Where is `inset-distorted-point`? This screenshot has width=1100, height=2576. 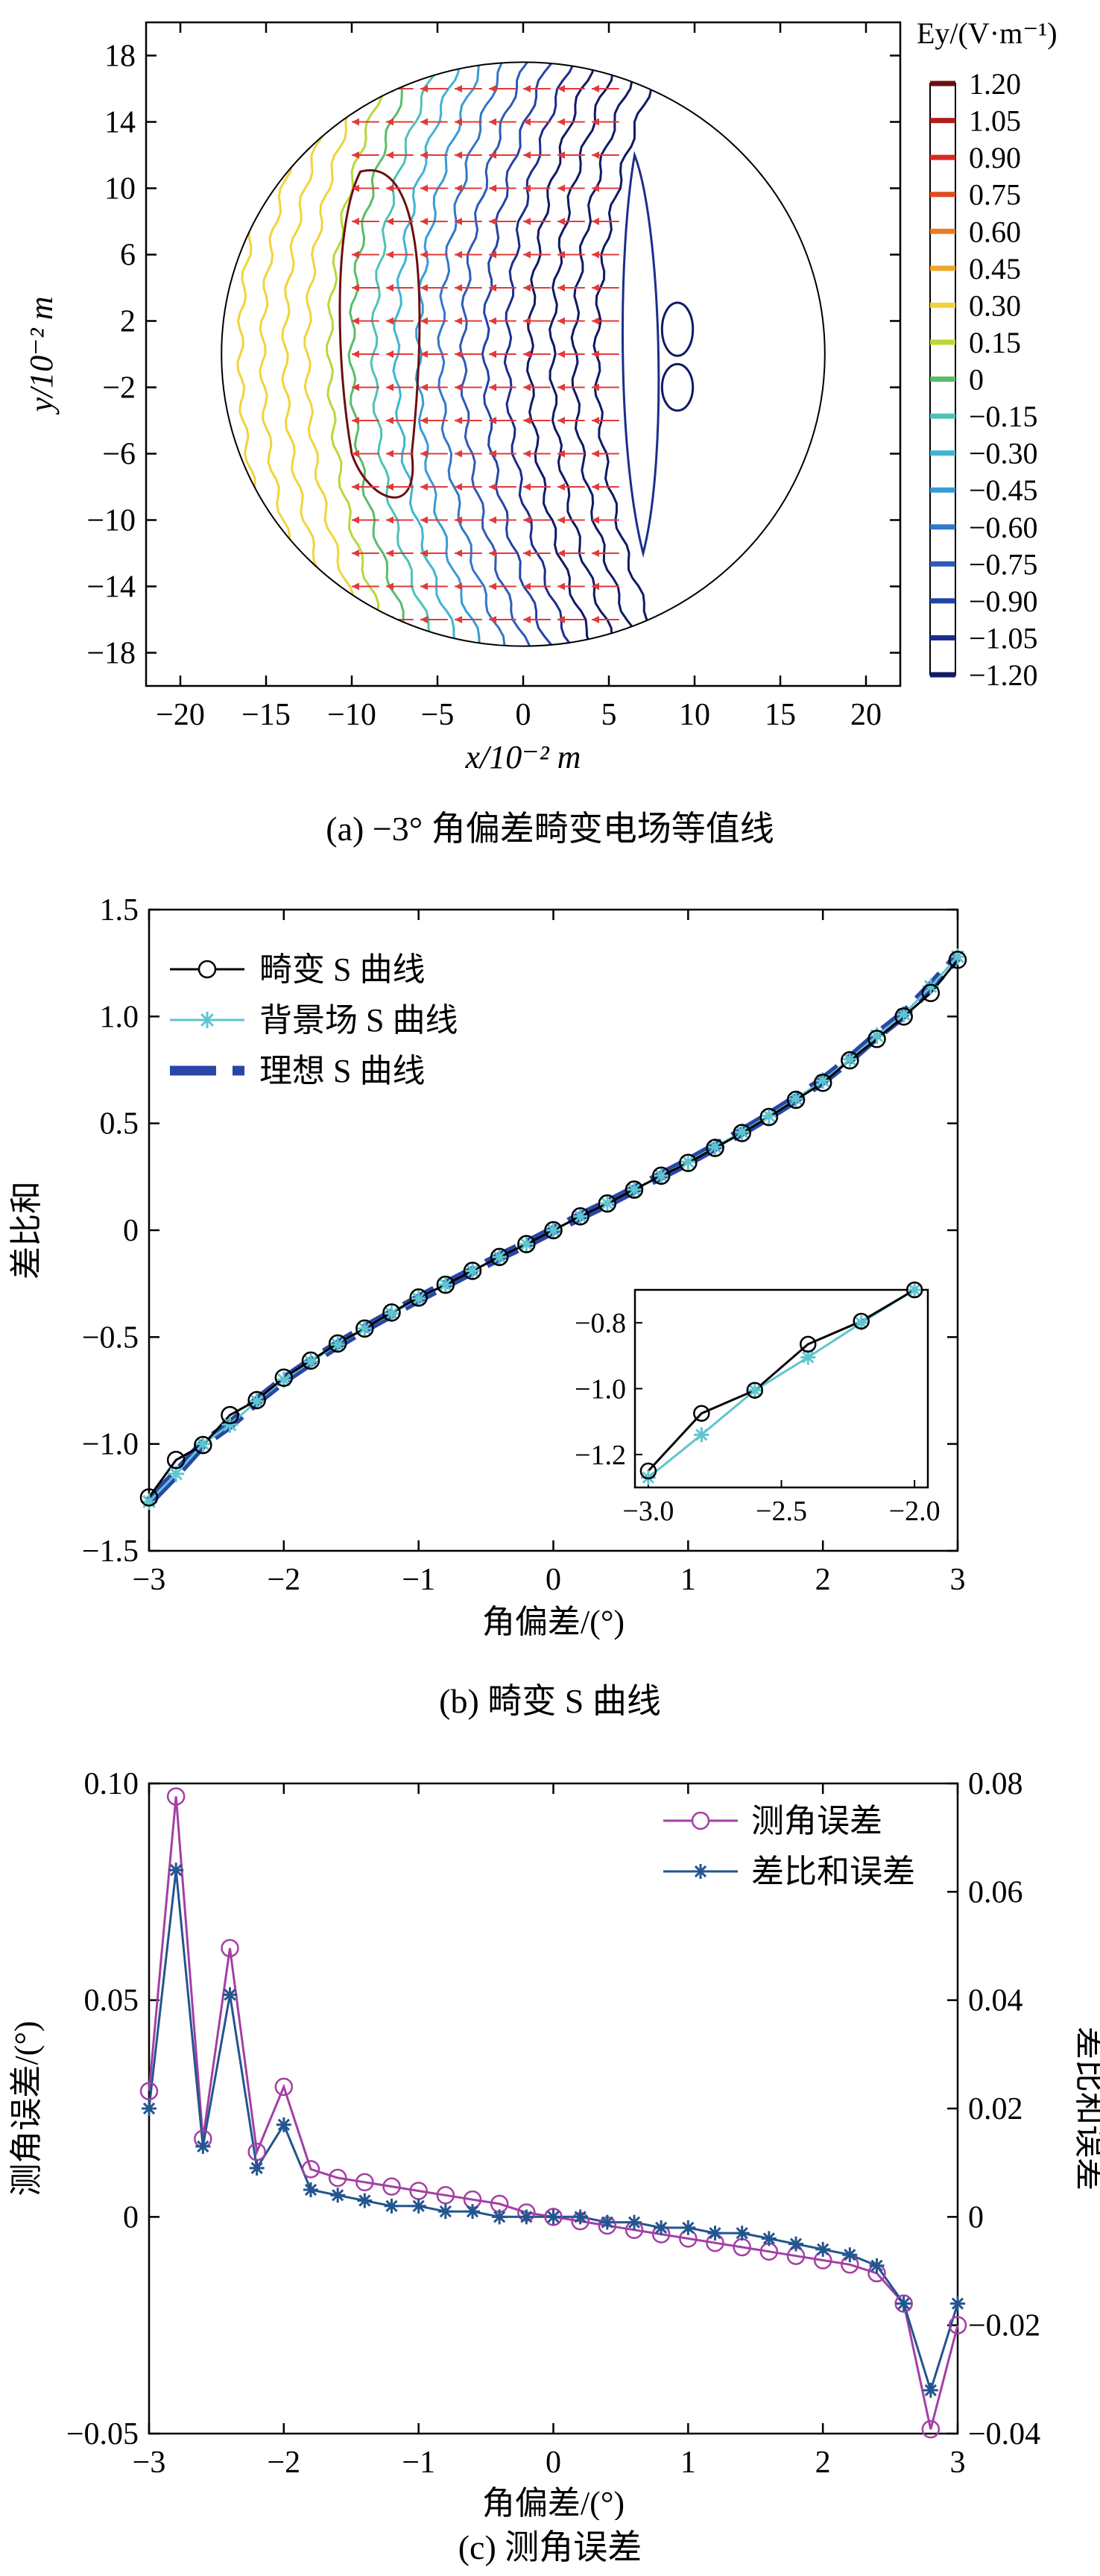 inset-distorted-point is located at coordinates (701, 1413).